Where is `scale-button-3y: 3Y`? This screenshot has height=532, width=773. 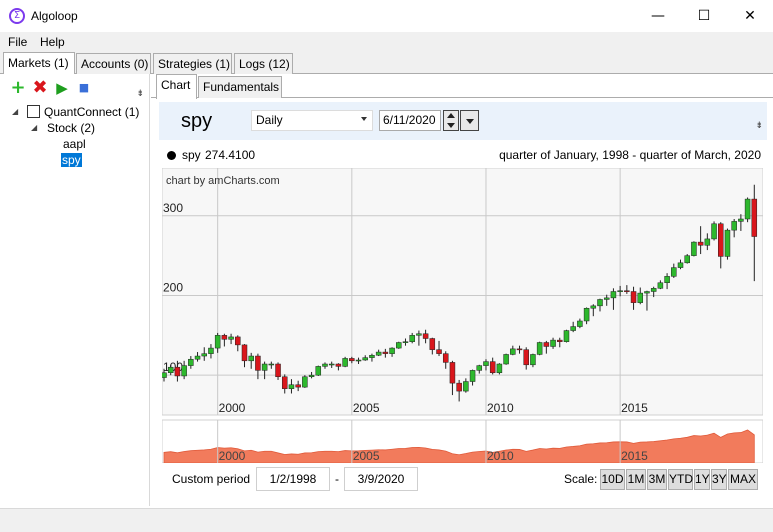 scale-button-3y: 3Y is located at coordinates (719, 479).